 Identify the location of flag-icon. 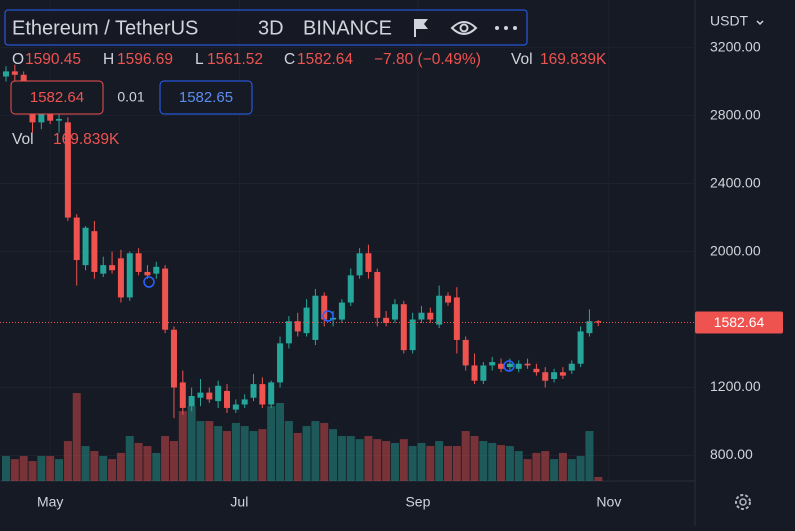
(421, 28).